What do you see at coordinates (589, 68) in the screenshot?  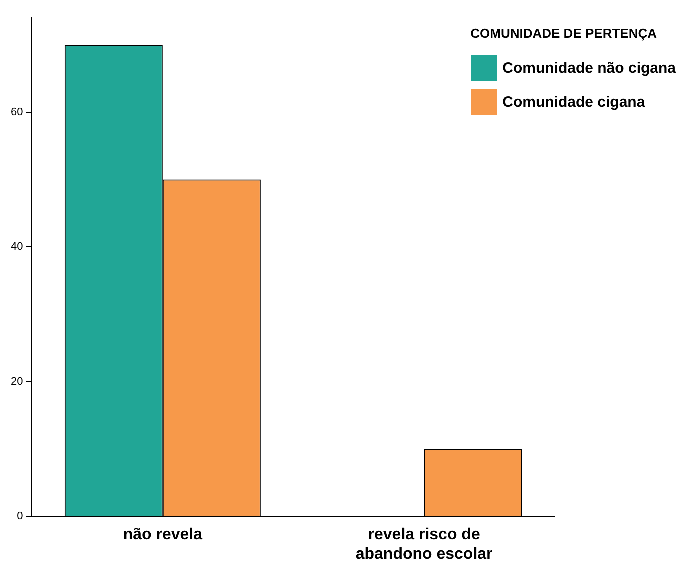 I see `legend-label: Comunidade não cigana` at bounding box center [589, 68].